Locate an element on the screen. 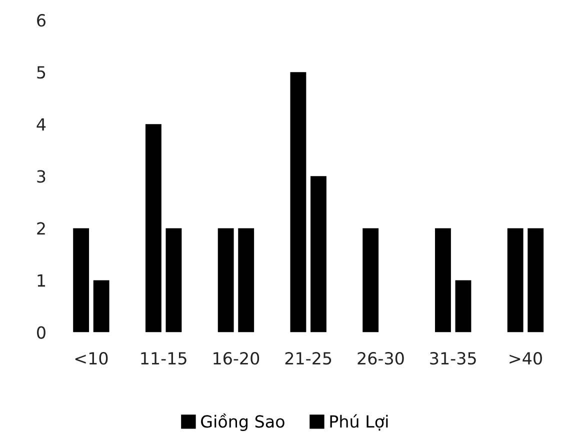 Image resolution: width=571 pixels, height=446 pixels. y-tick-label: 6 is located at coordinates (41, 20).